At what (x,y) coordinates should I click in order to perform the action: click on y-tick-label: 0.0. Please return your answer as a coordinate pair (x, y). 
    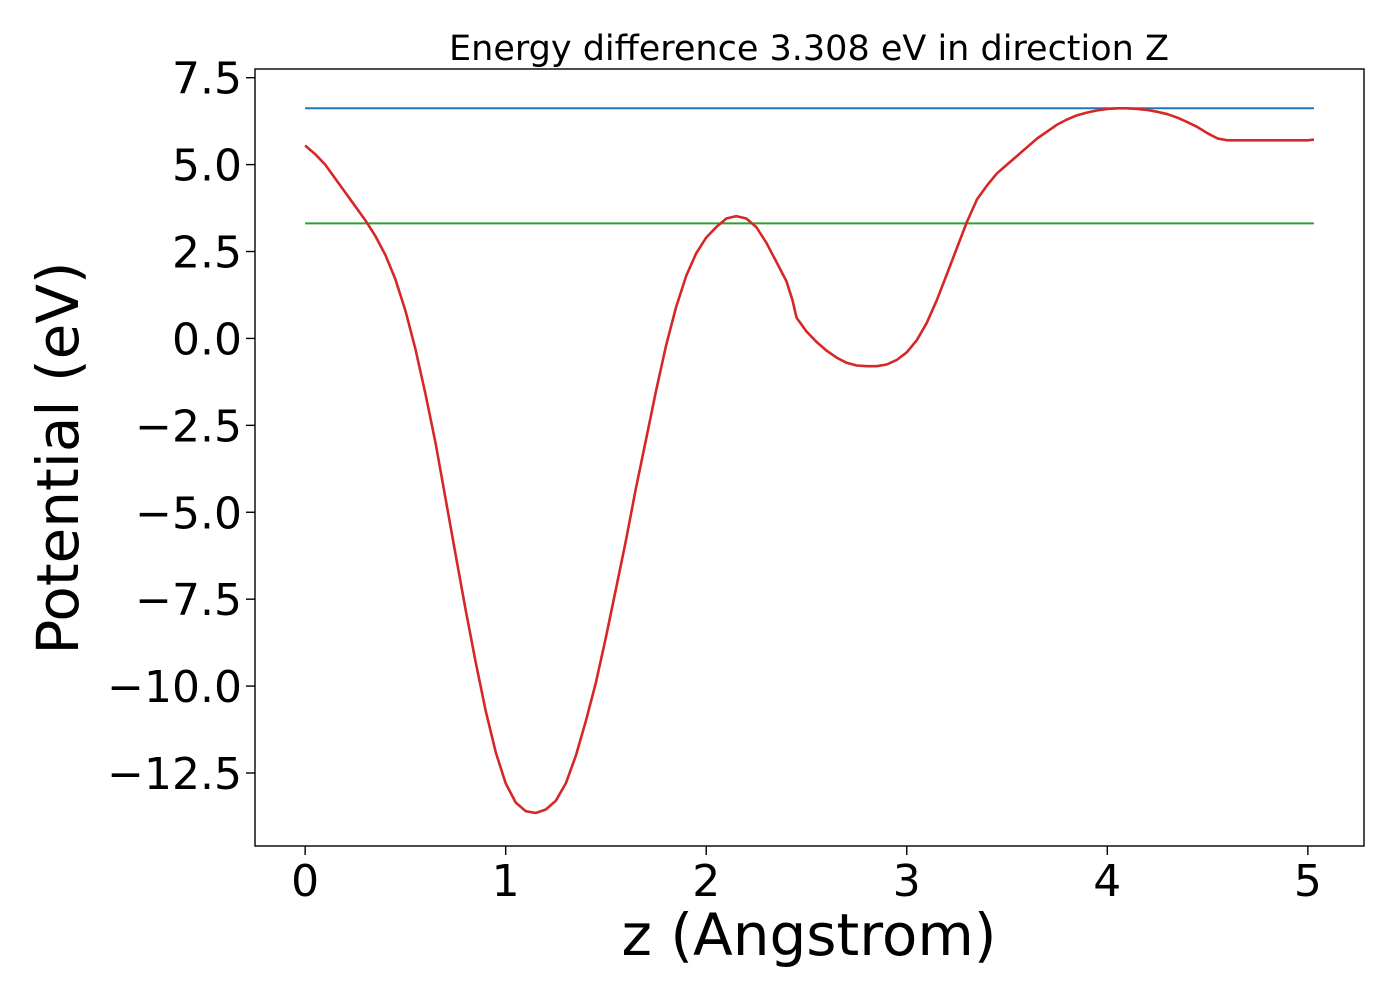
    Looking at the image, I should click on (207, 339).